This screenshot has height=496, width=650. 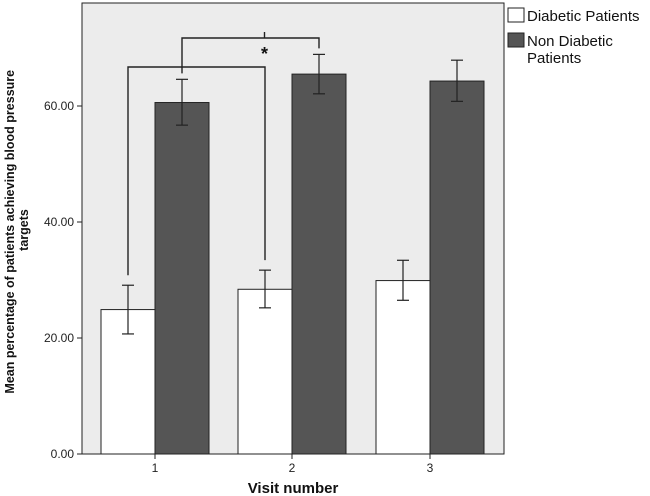 I want to click on legend-label: Diabetic Patients, so click(x=583, y=16).